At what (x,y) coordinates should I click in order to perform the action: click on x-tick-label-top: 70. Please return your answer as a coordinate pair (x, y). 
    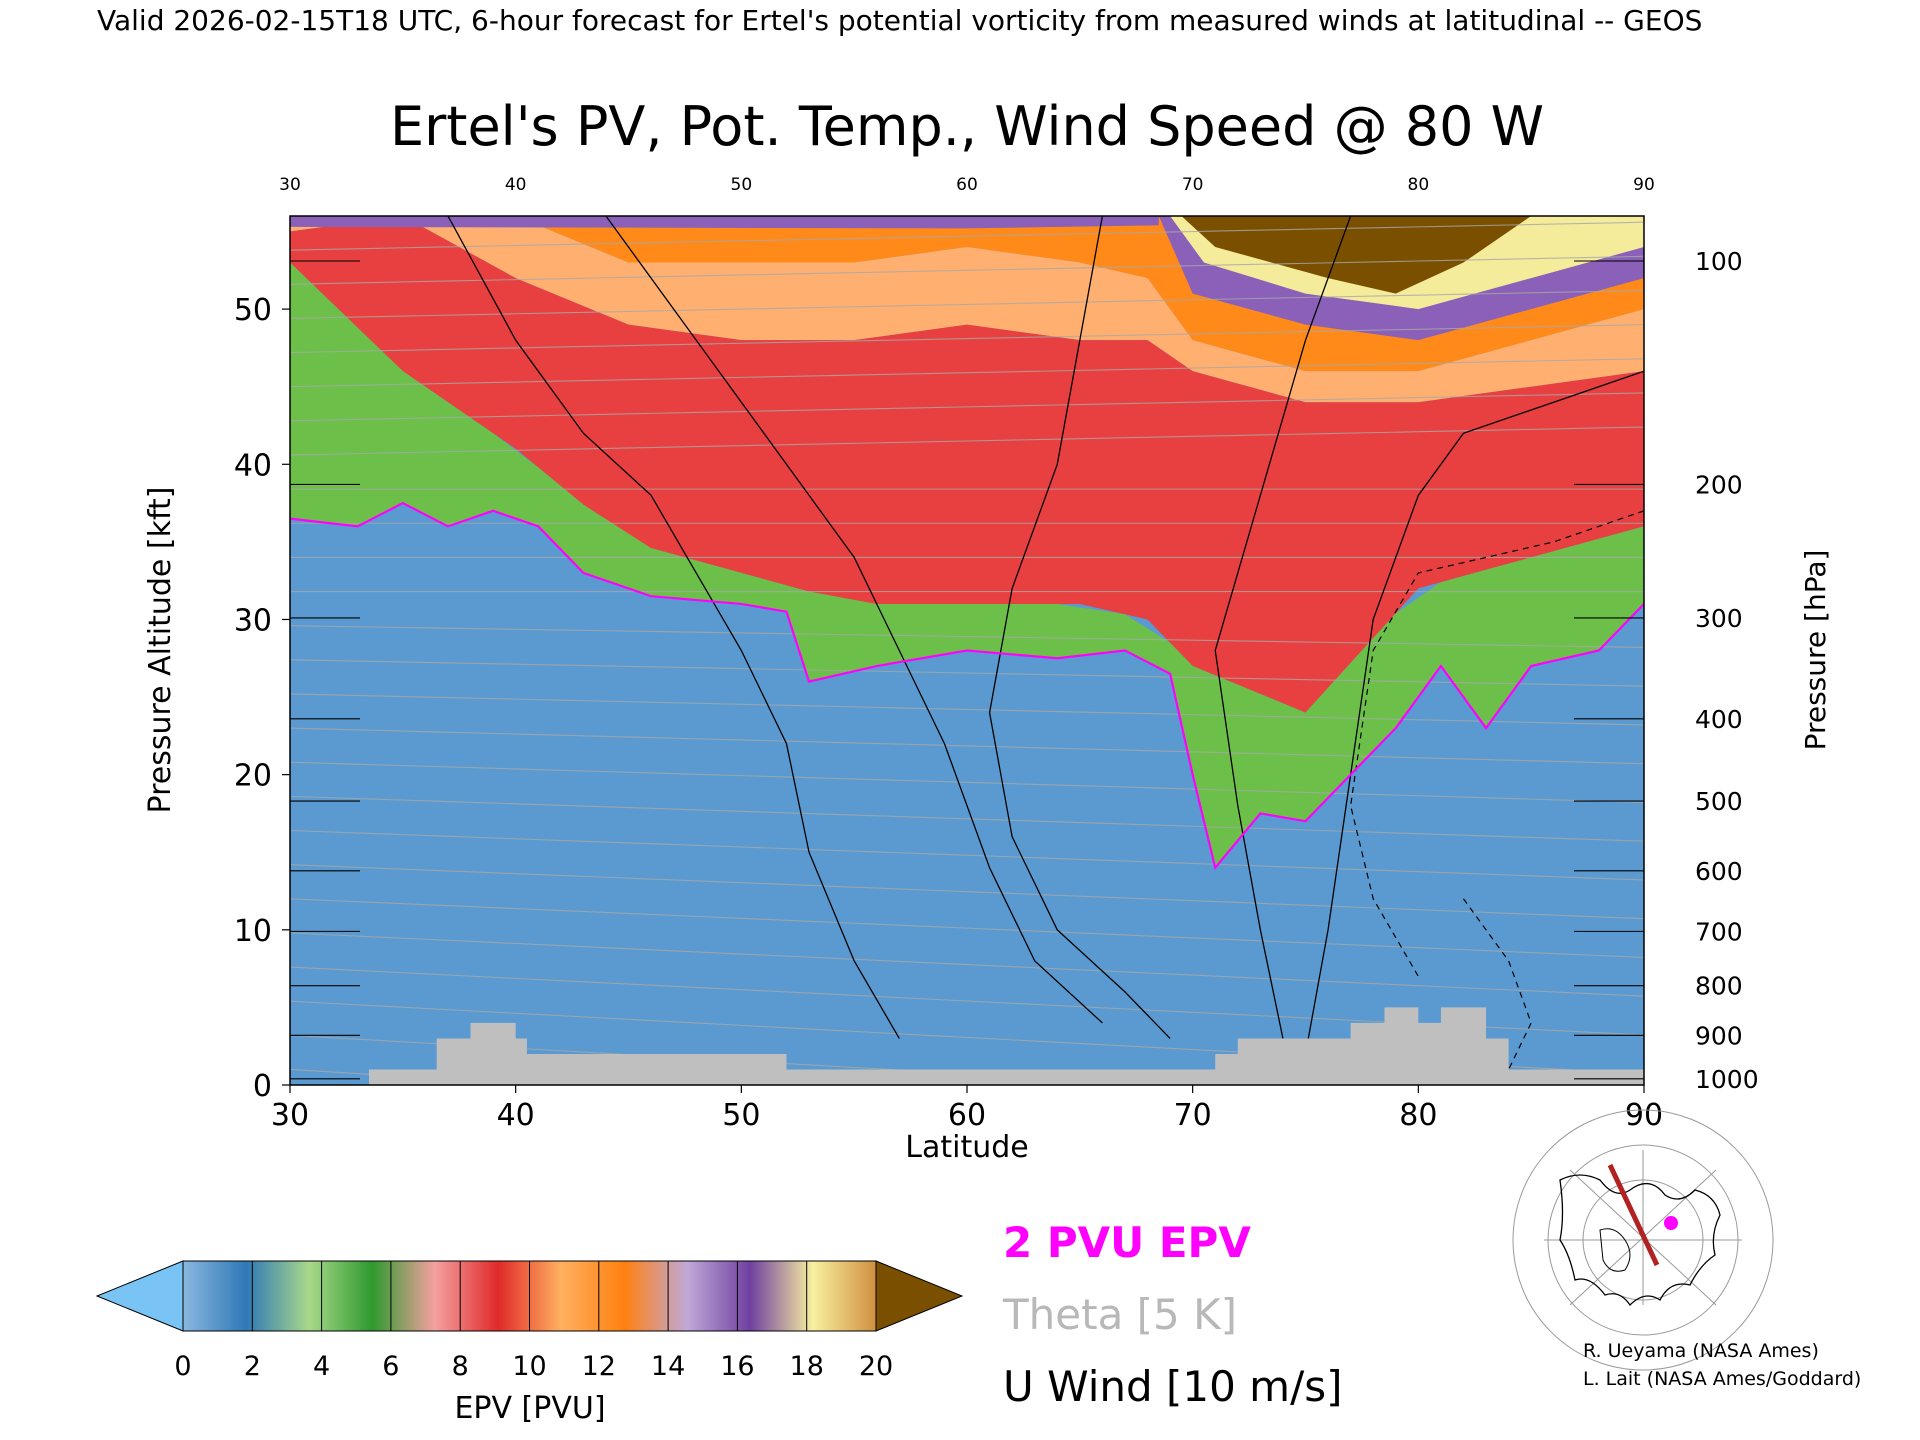
    Looking at the image, I should click on (1193, 185).